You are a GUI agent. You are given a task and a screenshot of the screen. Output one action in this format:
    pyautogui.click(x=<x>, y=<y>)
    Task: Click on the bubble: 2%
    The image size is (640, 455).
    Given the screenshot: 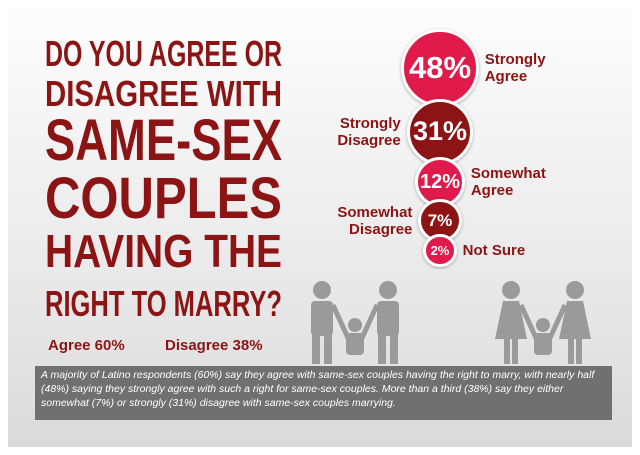 What is the action you would take?
    pyautogui.click(x=440, y=251)
    